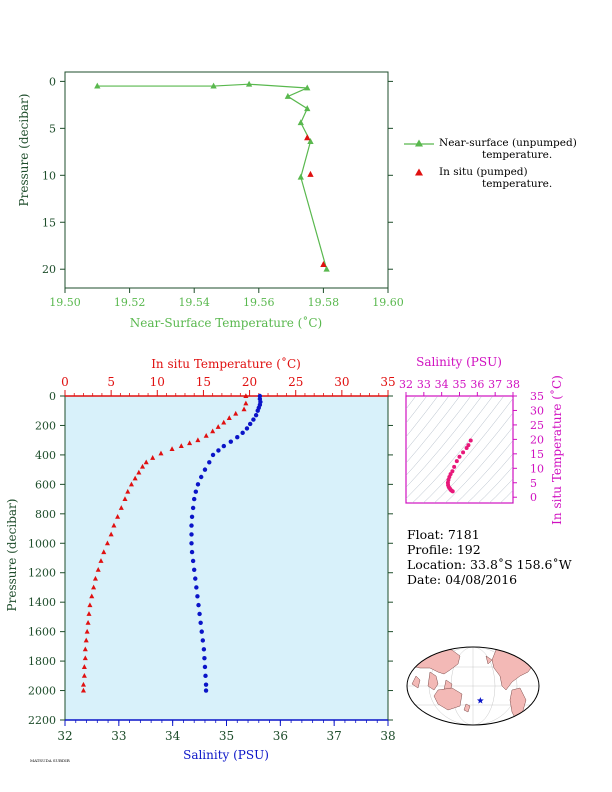 The image size is (612, 792). Describe the element at coordinates (173, 736) in the screenshot. I see `salinity-tick-label: 34` at that location.